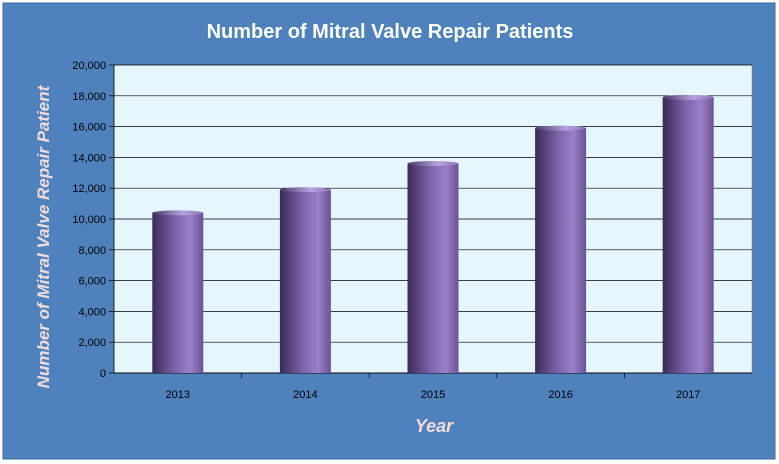 This screenshot has width=779, height=464. What do you see at coordinates (89, 158) in the screenshot?
I see `y-tick-label: 14,000` at bounding box center [89, 158].